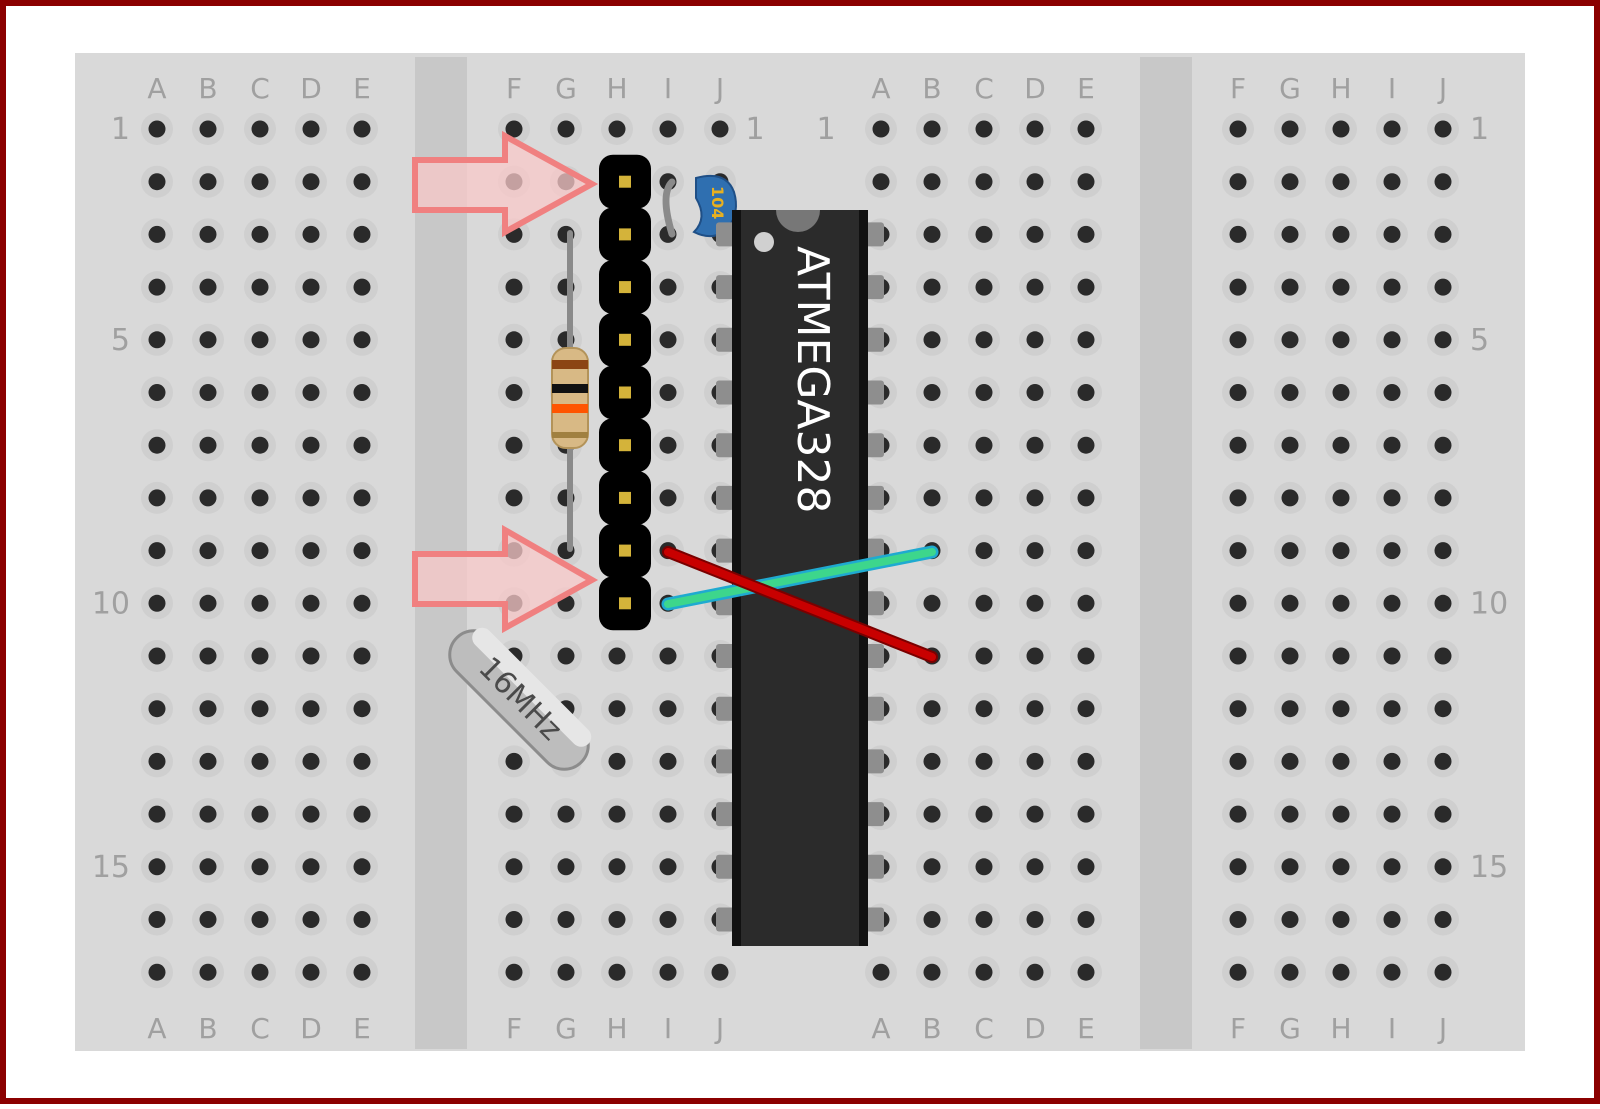 This screenshot has height=1109, width=1600. Describe the element at coordinates (570, 398) in the screenshot. I see `resistor` at that location.